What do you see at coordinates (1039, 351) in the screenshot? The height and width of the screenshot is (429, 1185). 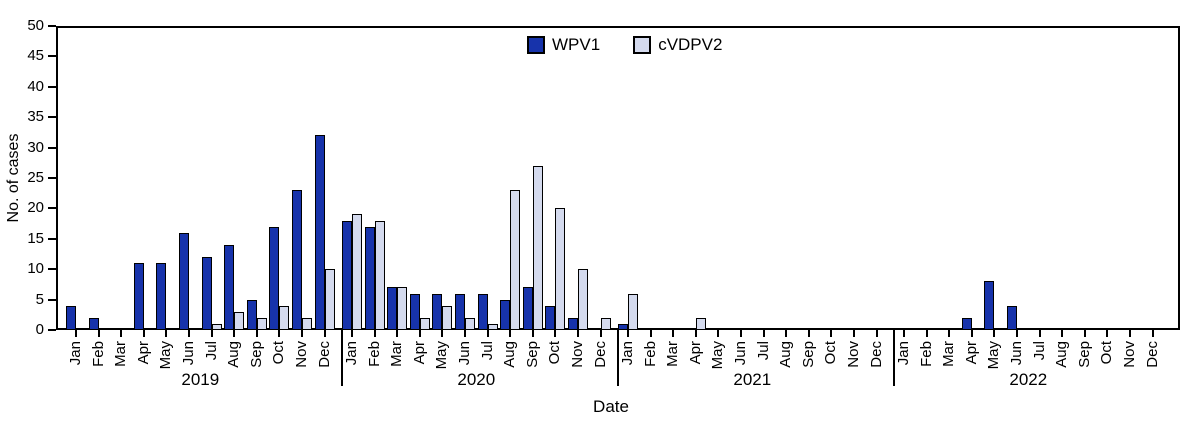 I see `x-tick-label-text: Jul` at bounding box center [1039, 351].